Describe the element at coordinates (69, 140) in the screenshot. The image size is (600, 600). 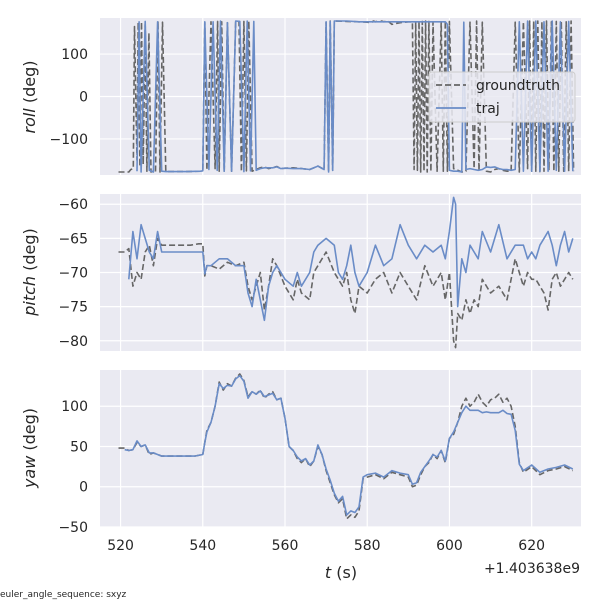
I see `roll-ytick-label: −100` at that location.